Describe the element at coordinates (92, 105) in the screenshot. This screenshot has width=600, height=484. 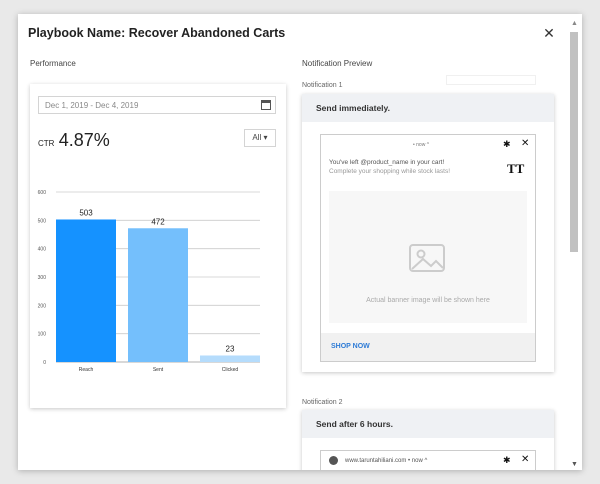
I see `date-range-value: Dec 1, 2019 - Dec 4, 2019` at that location.